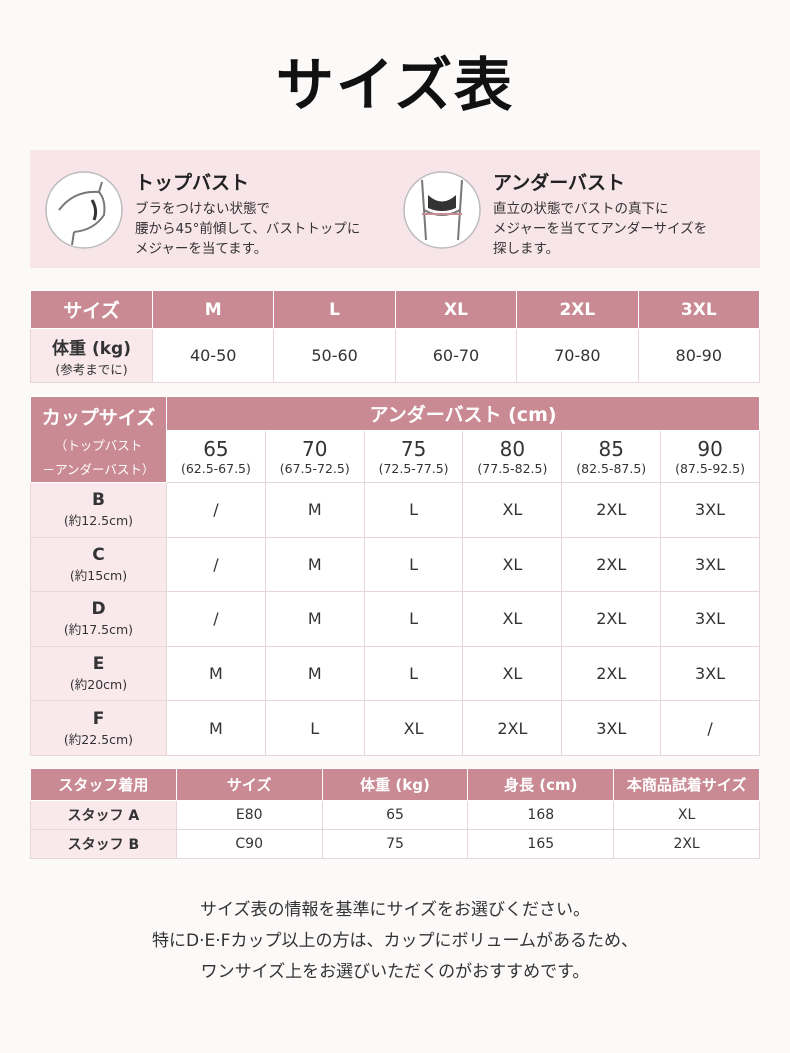 The image size is (790, 1053). I want to click on under-cell: 80 (77.5-82.5), so click(512, 456).